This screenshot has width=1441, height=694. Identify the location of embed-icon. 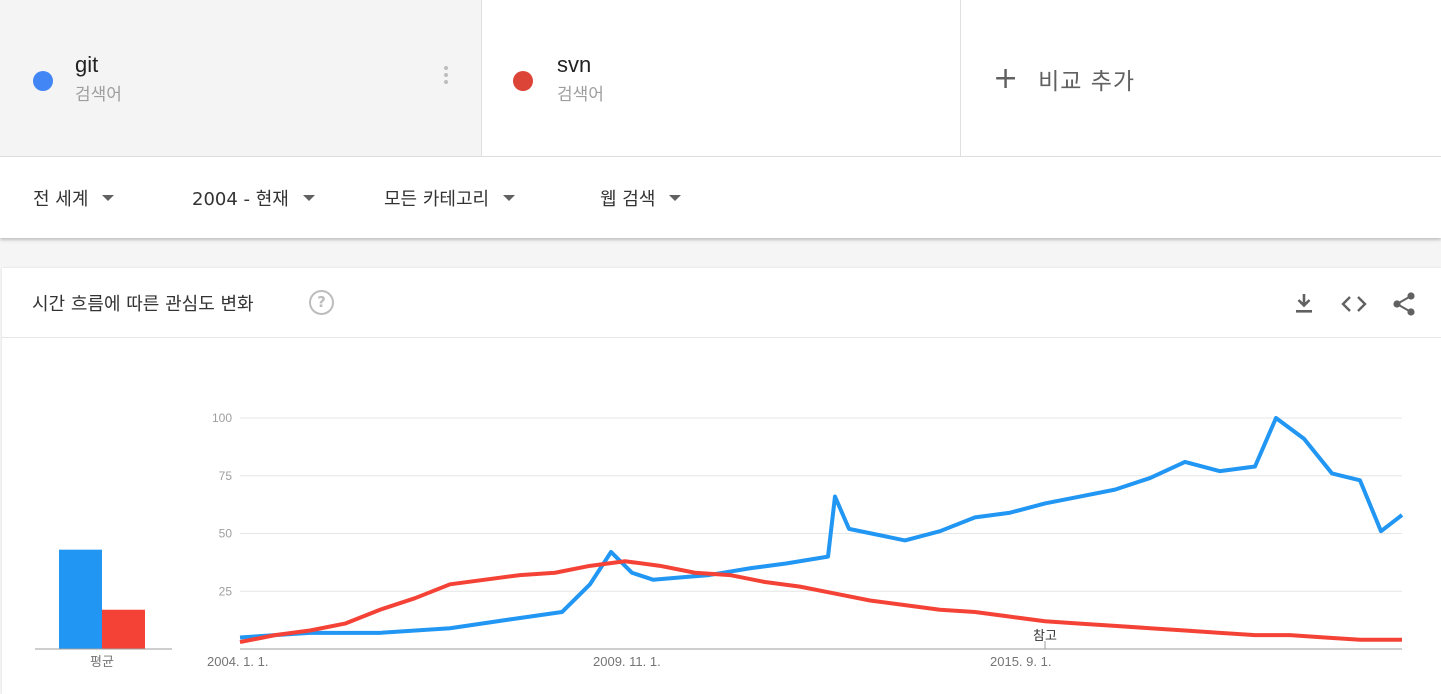
(1354, 304).